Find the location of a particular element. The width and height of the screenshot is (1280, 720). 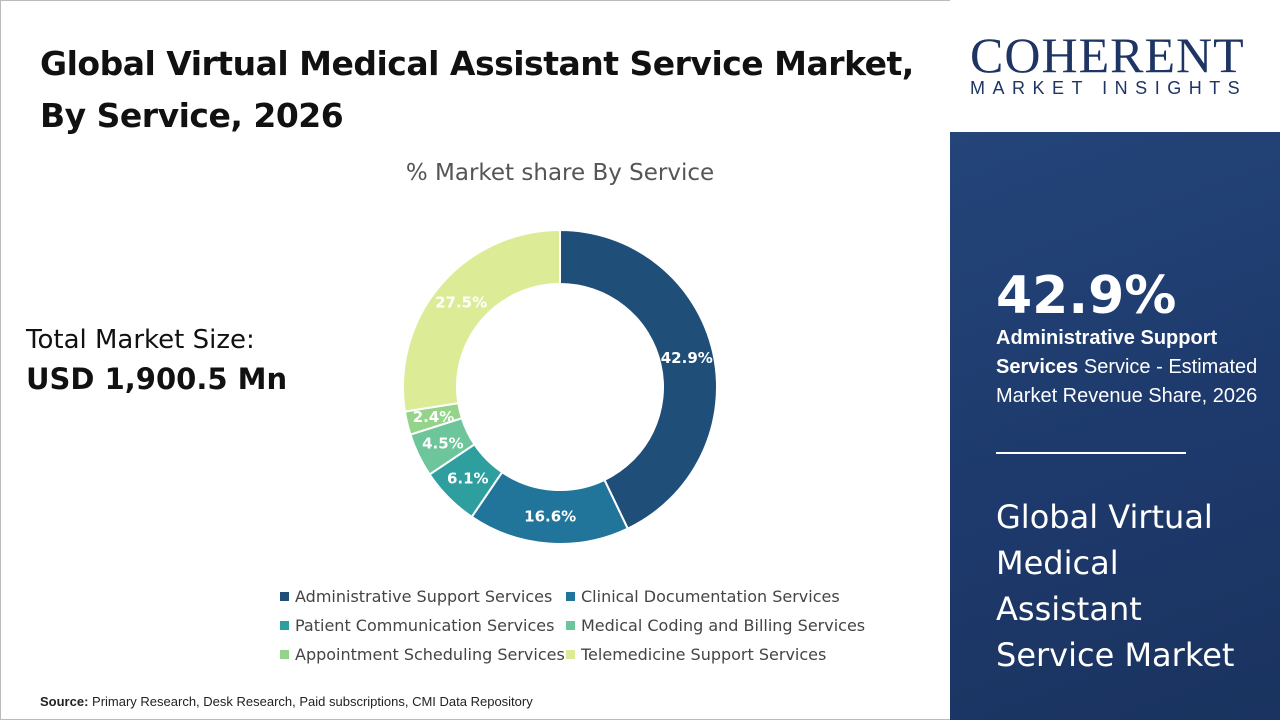

legend-label: Patient Communication Services is located at coordinates (425, 625).